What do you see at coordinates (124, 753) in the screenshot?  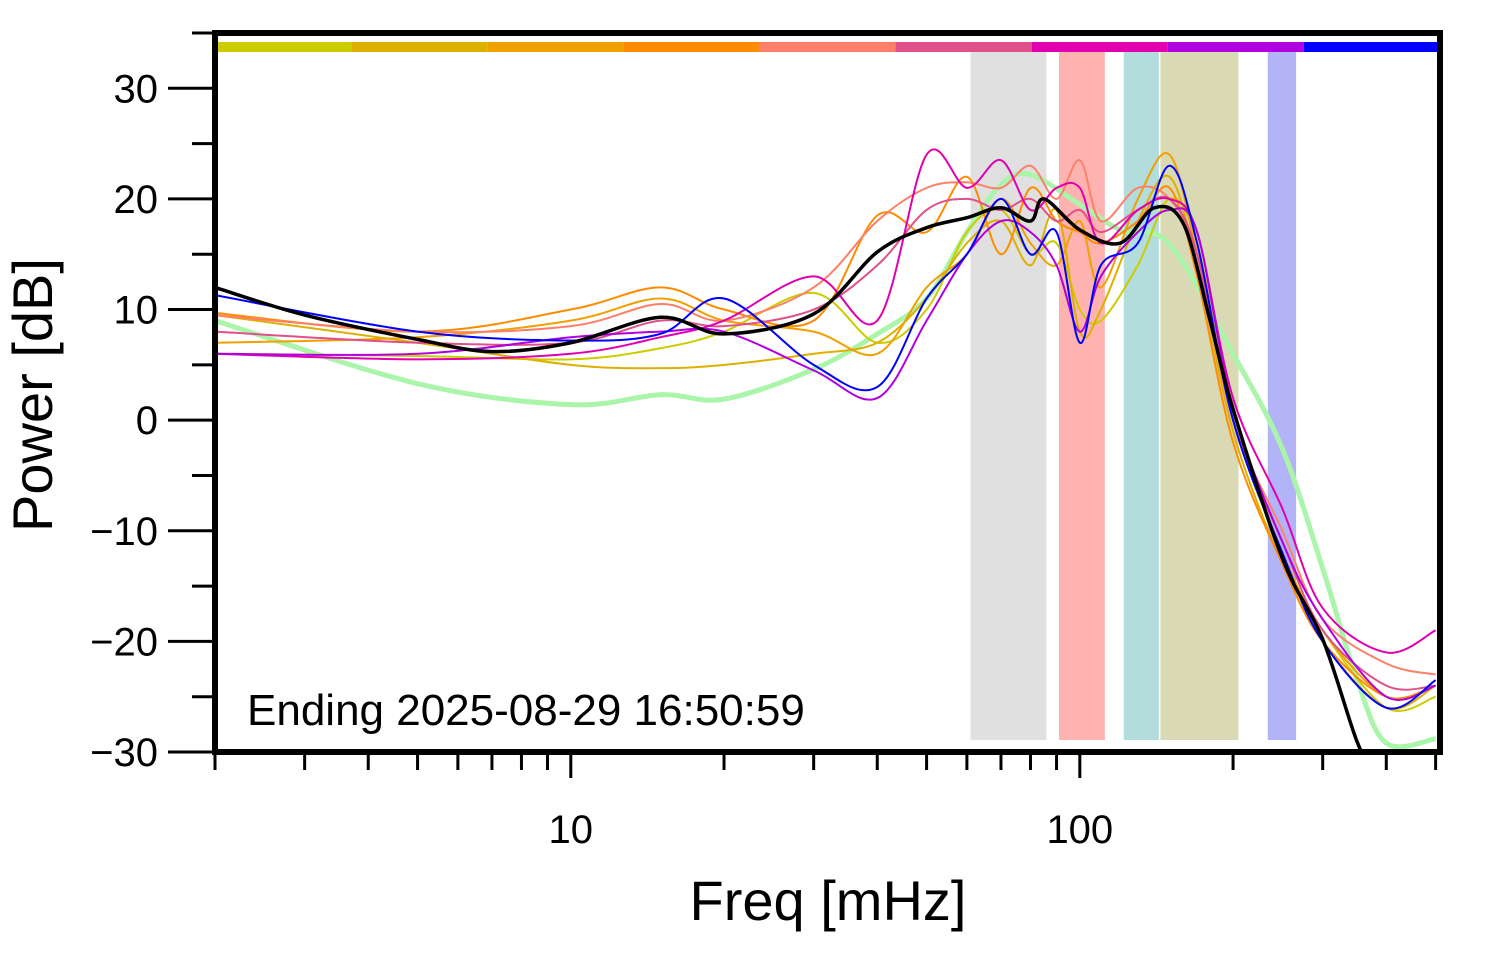 I see `y-tick-label: −30` at bounding box center [124, 753].